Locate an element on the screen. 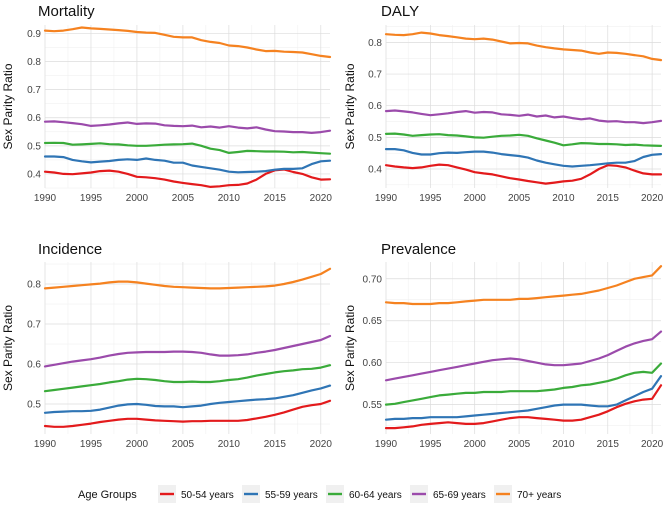 The height and width of the screenshot is (507, 669). y-tick-label: 0.60 is located at coordinates (373, 363).